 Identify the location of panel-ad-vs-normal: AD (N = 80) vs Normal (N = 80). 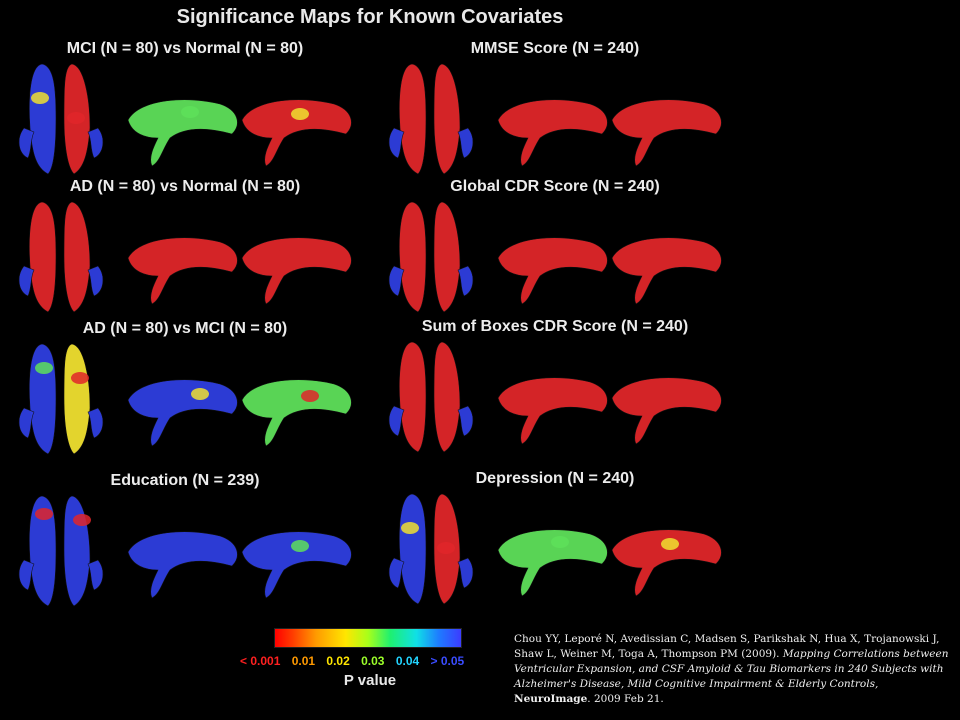
(185, 248).